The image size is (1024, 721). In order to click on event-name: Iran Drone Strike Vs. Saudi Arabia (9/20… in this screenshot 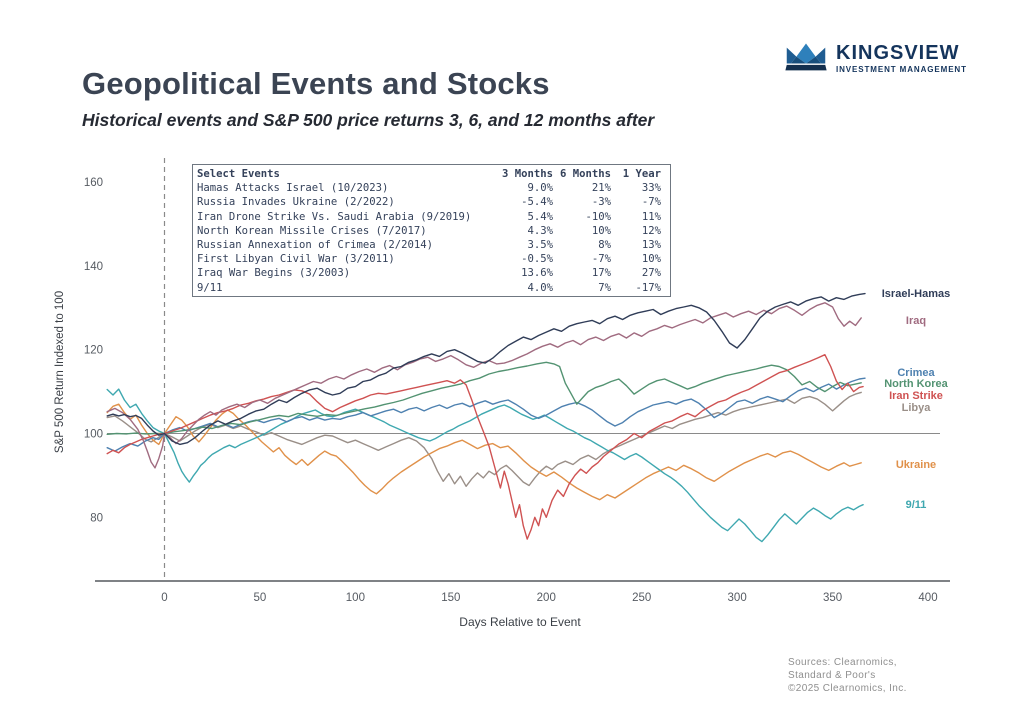, I will do `click(334, 216)`.